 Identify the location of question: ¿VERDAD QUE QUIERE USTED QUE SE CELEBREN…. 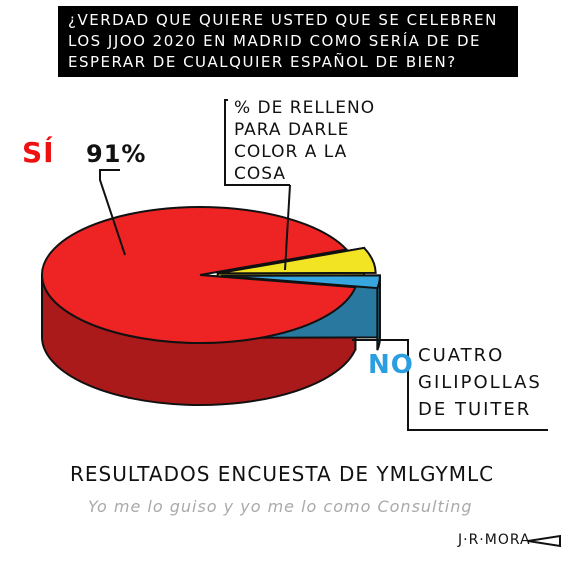
(288, 41).